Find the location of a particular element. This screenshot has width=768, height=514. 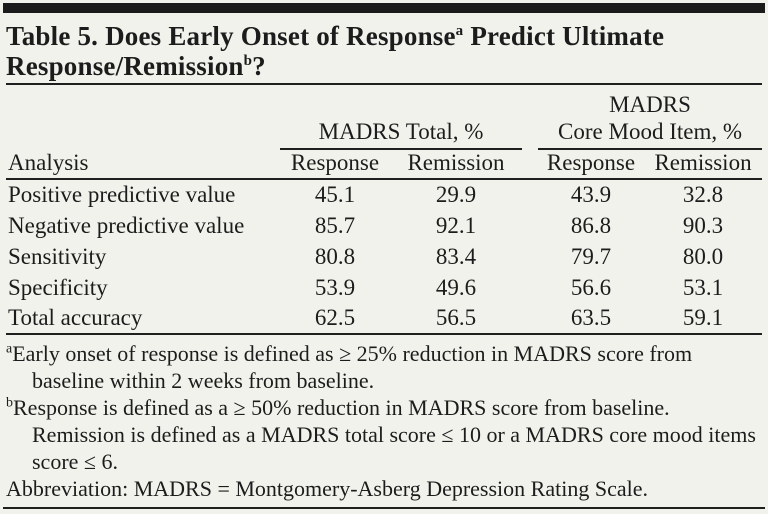

title-rule is located at coordinates (384, 84).